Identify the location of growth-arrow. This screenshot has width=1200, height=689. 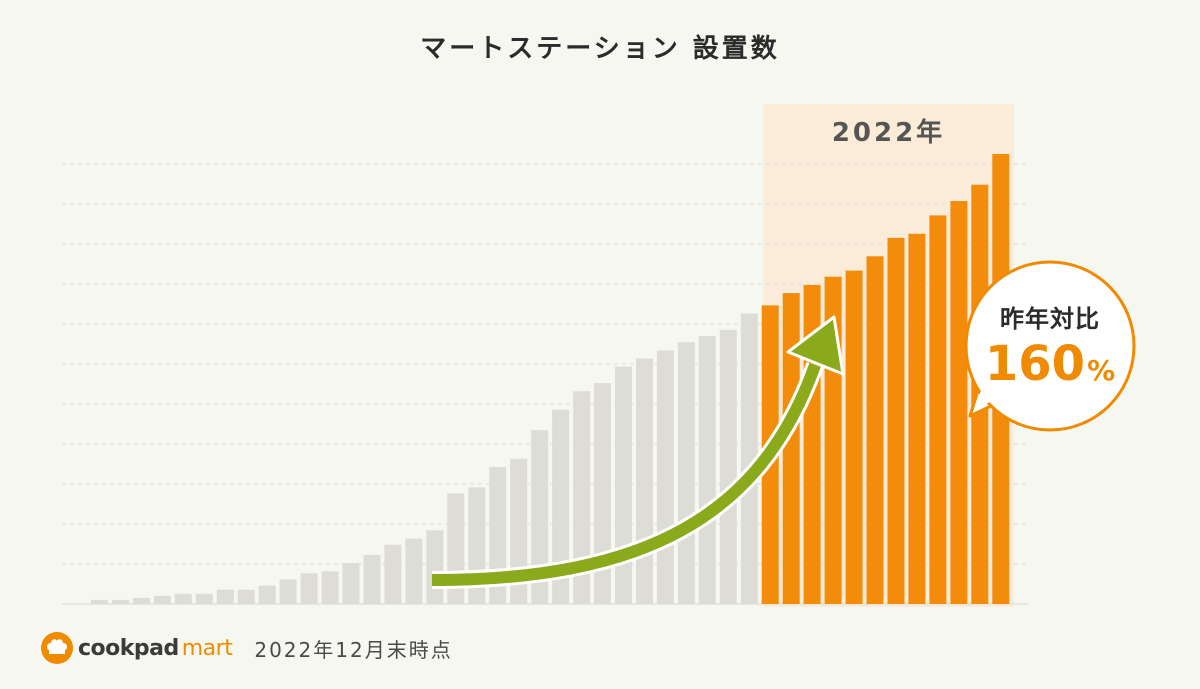
(638, 452).